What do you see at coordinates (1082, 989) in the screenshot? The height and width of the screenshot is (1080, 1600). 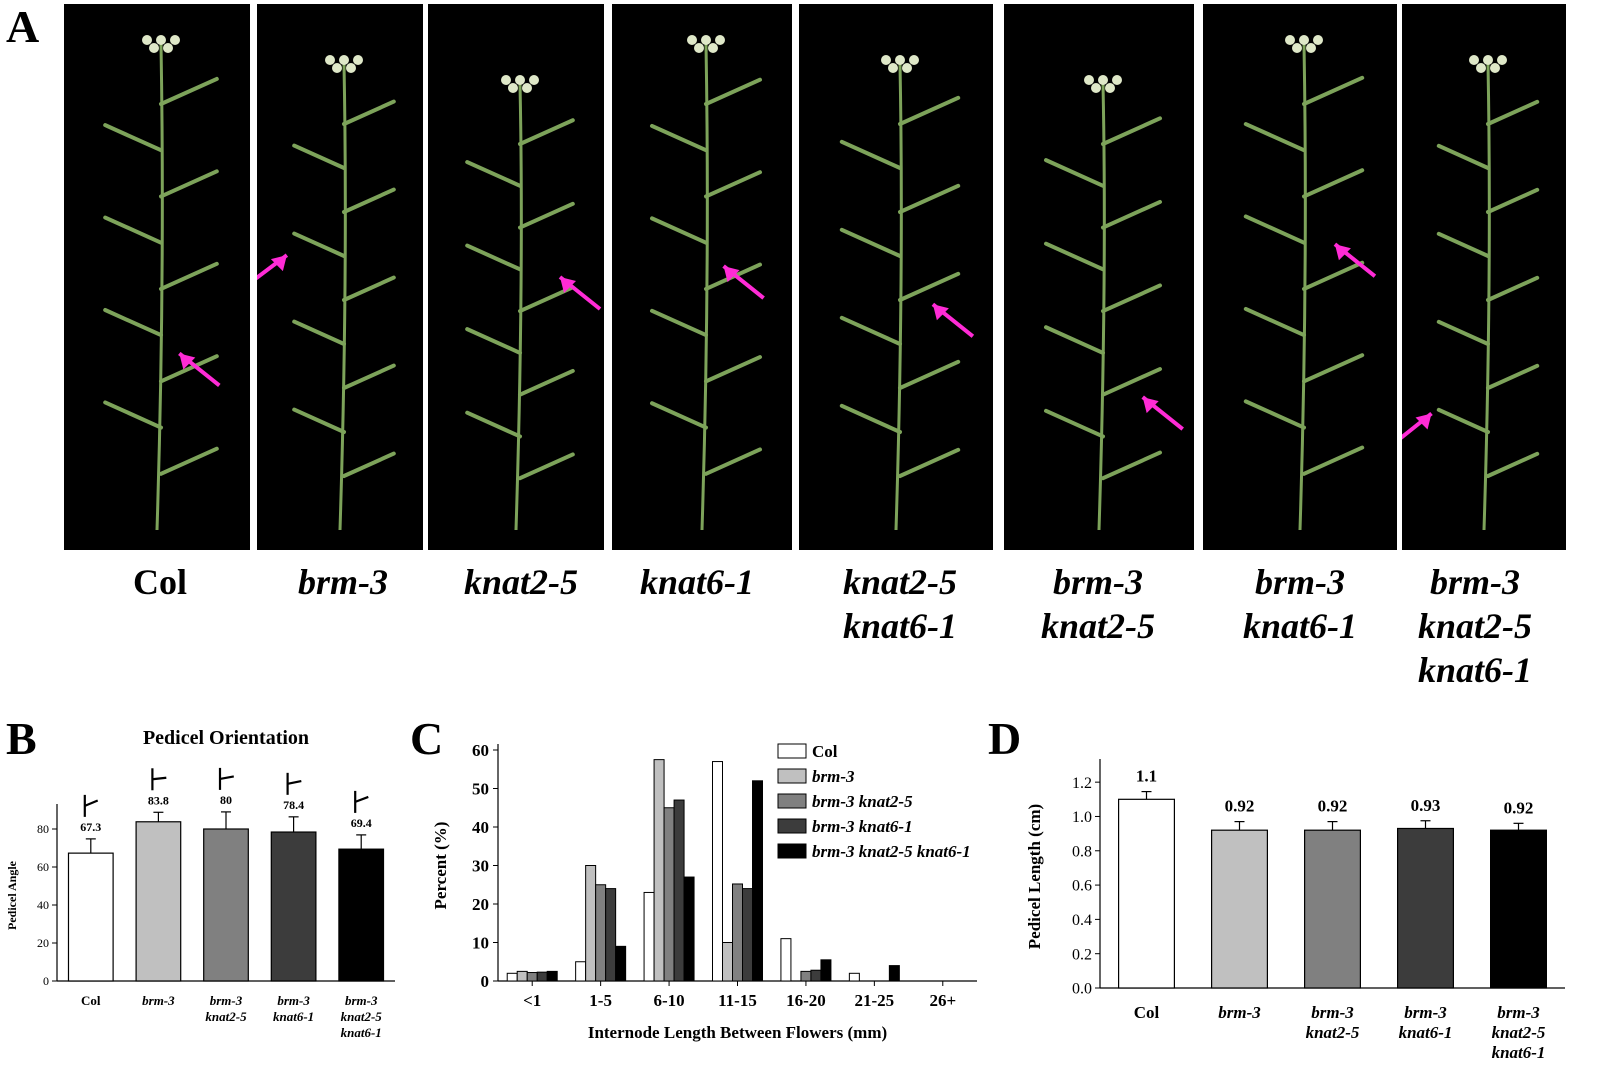 I see `y-tick-label: 0.0` at bounding box center [1082, 989].